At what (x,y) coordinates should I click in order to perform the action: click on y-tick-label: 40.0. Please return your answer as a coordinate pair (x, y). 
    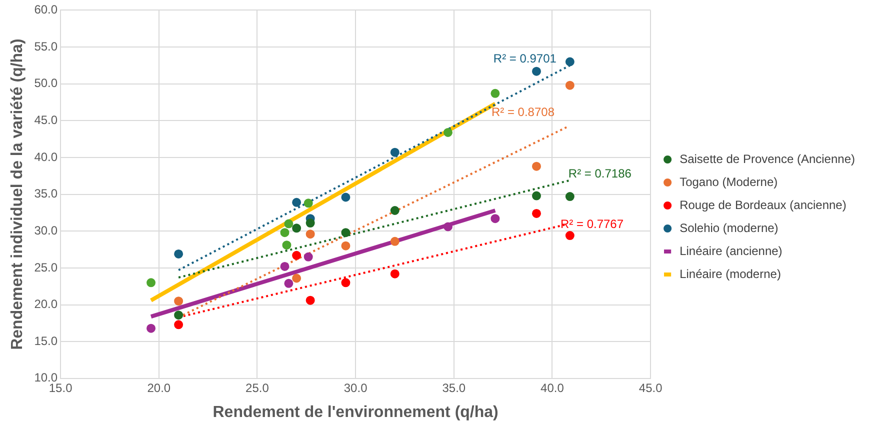
    Looking at the image, I should click on (46, 157).